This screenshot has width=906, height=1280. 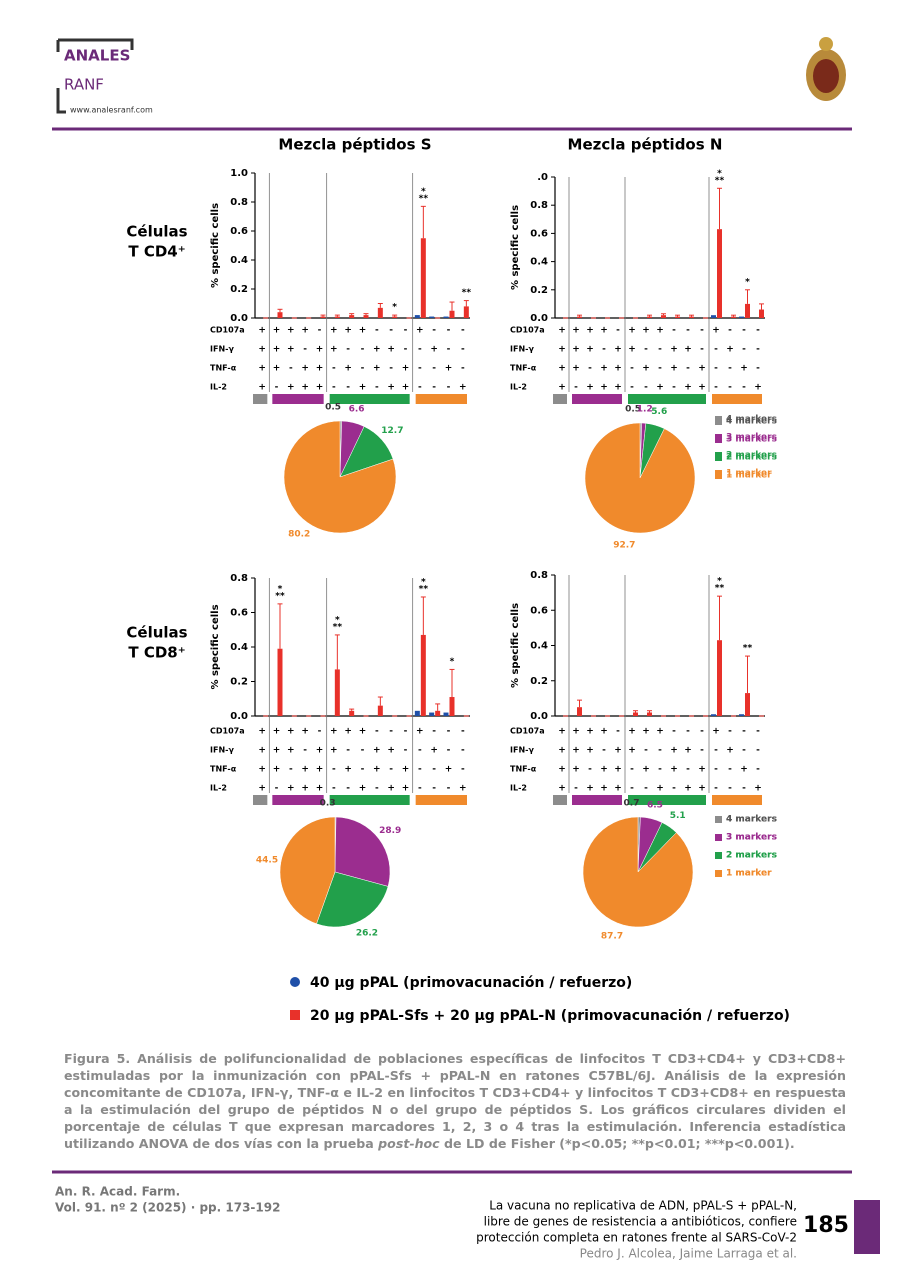 What do you see at coordinates (542, 177) in the screenshot?
I see `y-tick-label: .0` at bounding box center [542, 177].